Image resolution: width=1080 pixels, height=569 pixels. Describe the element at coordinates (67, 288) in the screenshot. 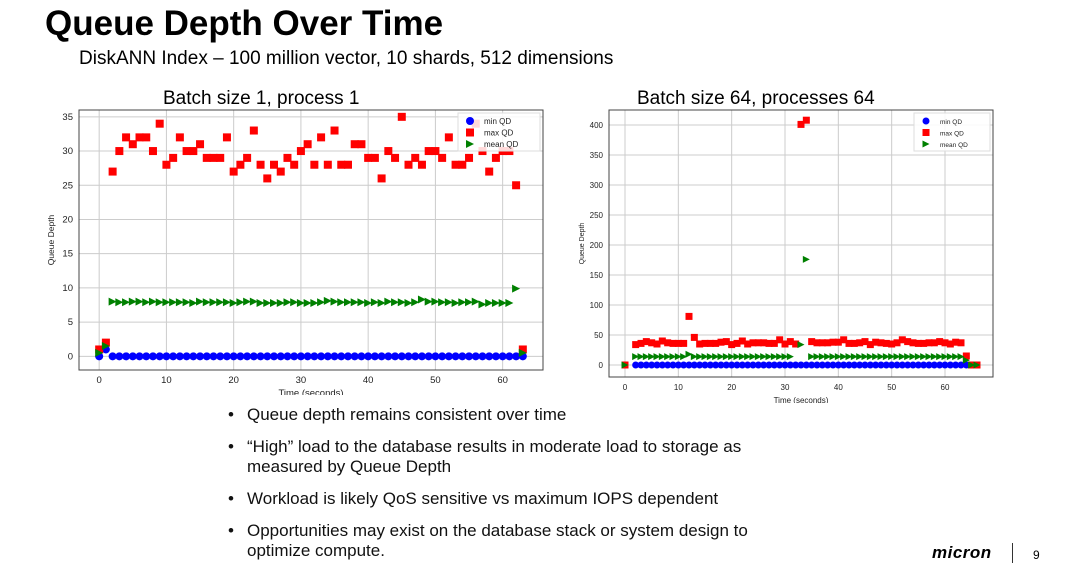

I see `y-tick-label: 10` at that location.